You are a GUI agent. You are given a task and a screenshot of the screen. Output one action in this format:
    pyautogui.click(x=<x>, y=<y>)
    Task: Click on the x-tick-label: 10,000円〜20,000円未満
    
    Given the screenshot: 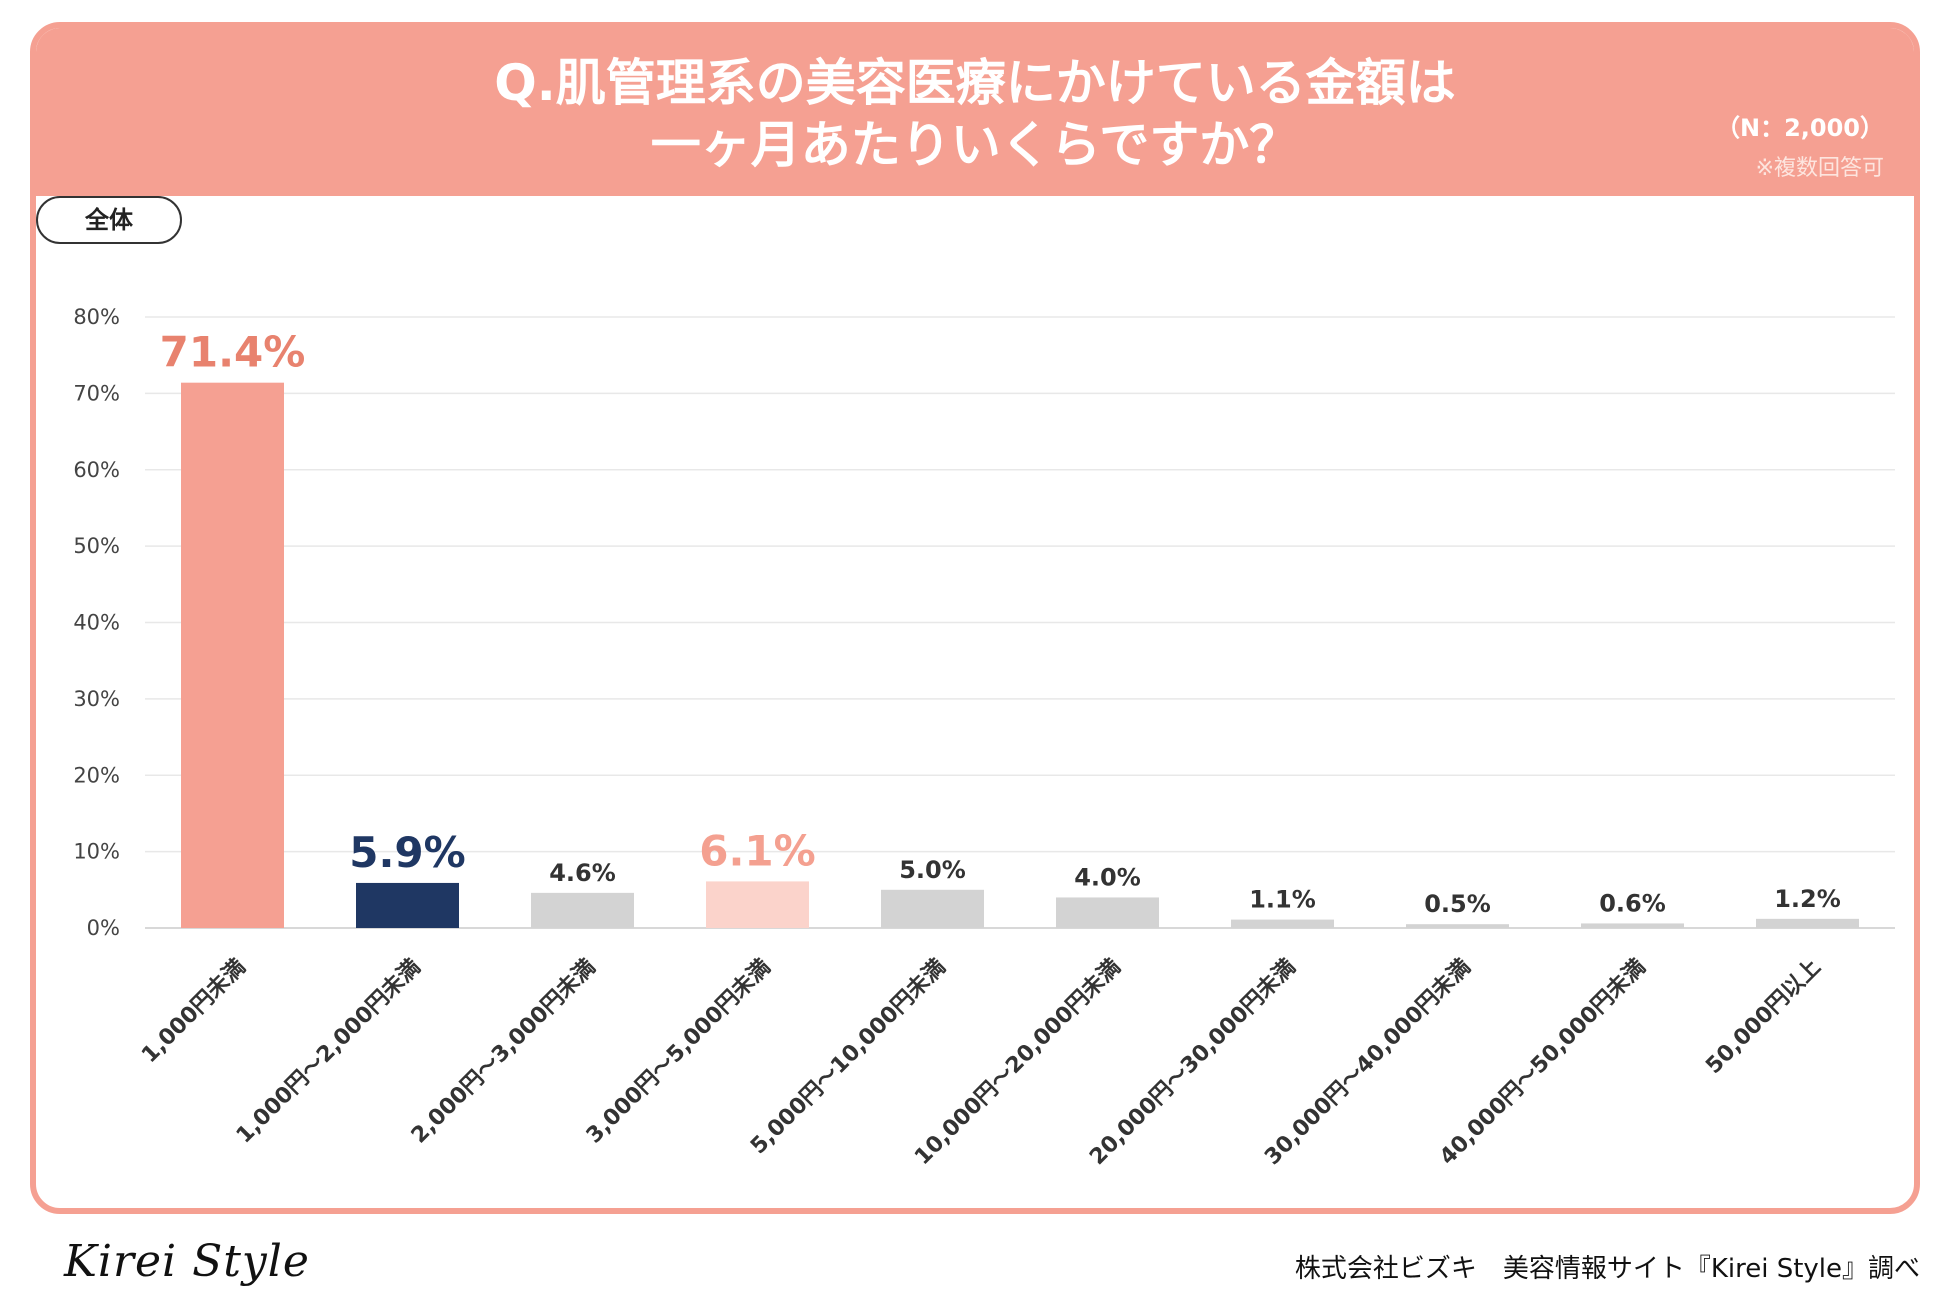 What is the action you would take?
    pyautogui.click(x=1018, y=1062)
    